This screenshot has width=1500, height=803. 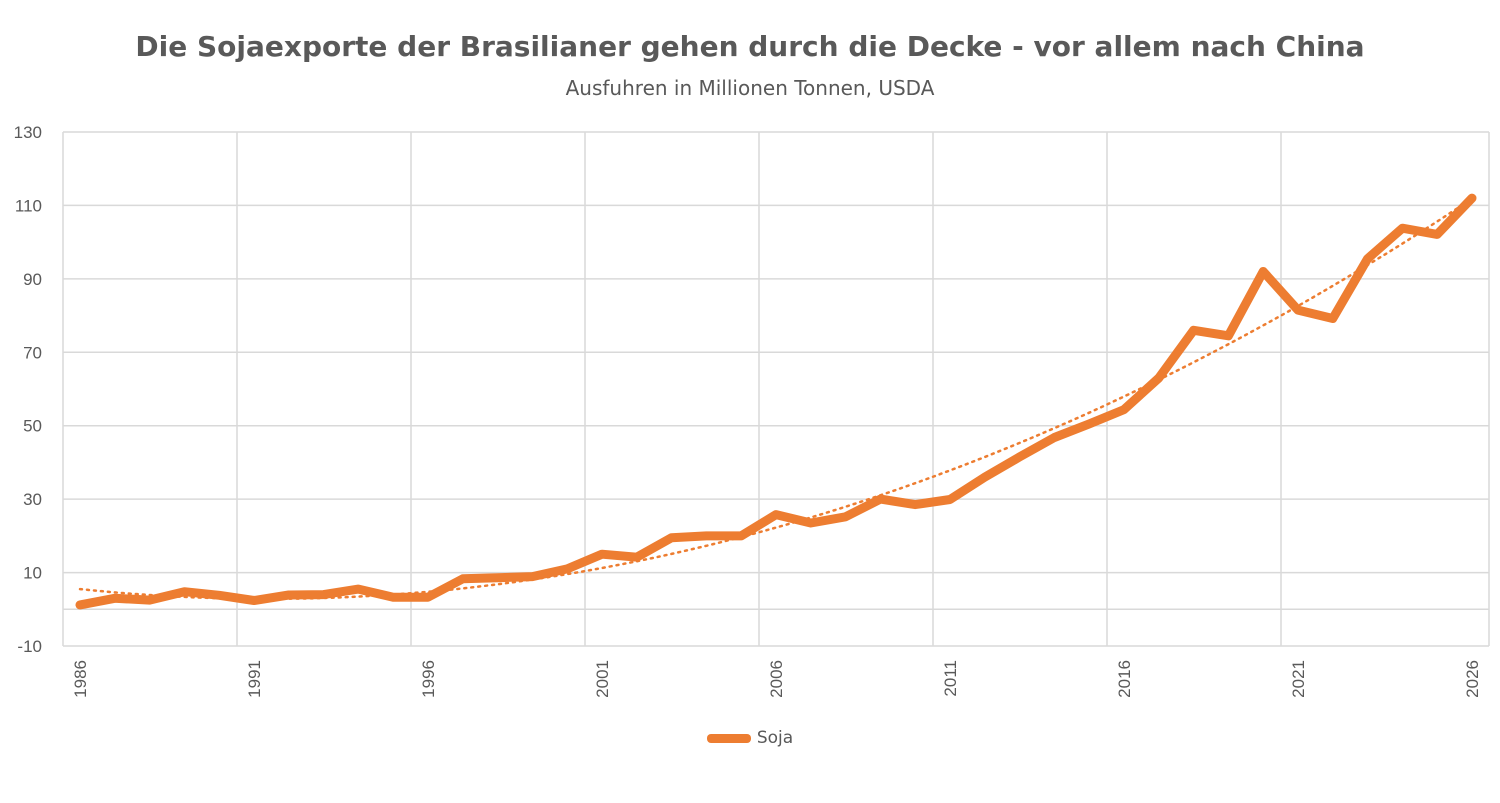 I want to click on y-tick-label: 30, so click(x=32, y=499).